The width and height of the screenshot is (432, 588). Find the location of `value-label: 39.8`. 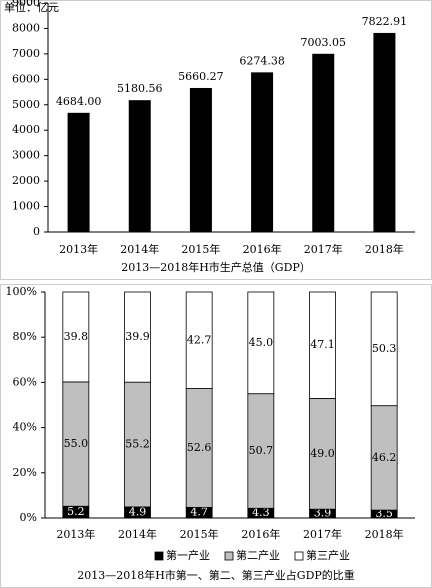

value-label: 39.8 is located at coordinates (76, 336).